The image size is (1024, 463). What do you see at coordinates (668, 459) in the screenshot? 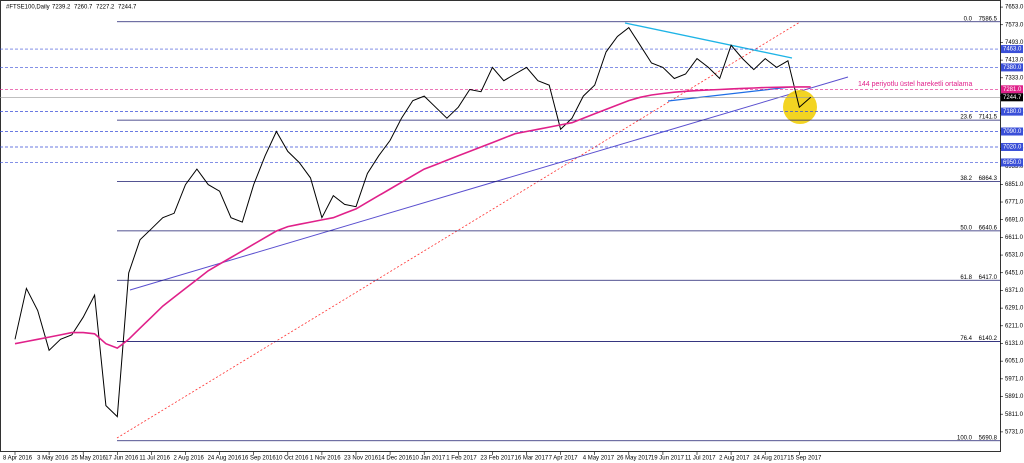
I see `x-tick-label: 19 Jun 2017` at bounding box center [668, 459].